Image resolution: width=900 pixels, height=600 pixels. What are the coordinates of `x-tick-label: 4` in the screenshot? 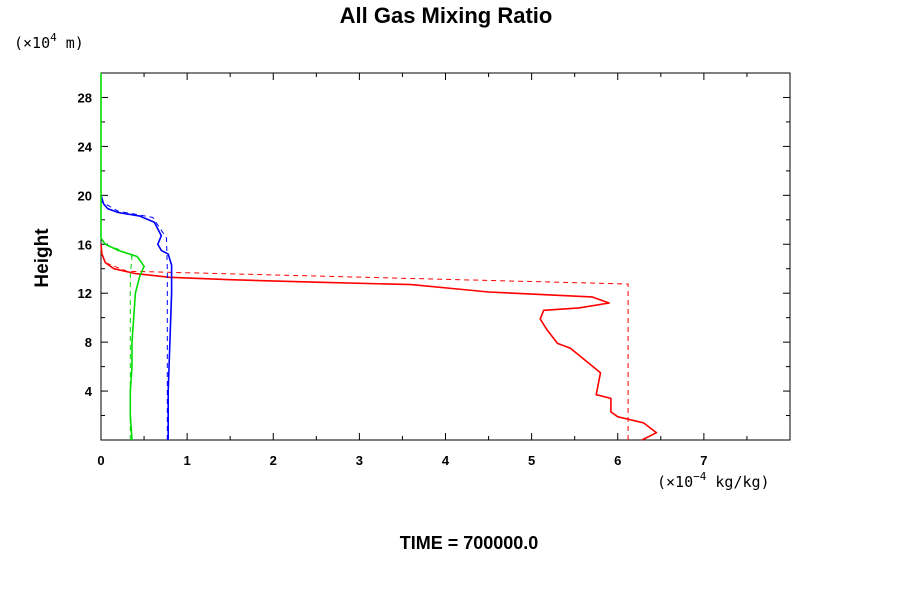 It's located at (446, 460).